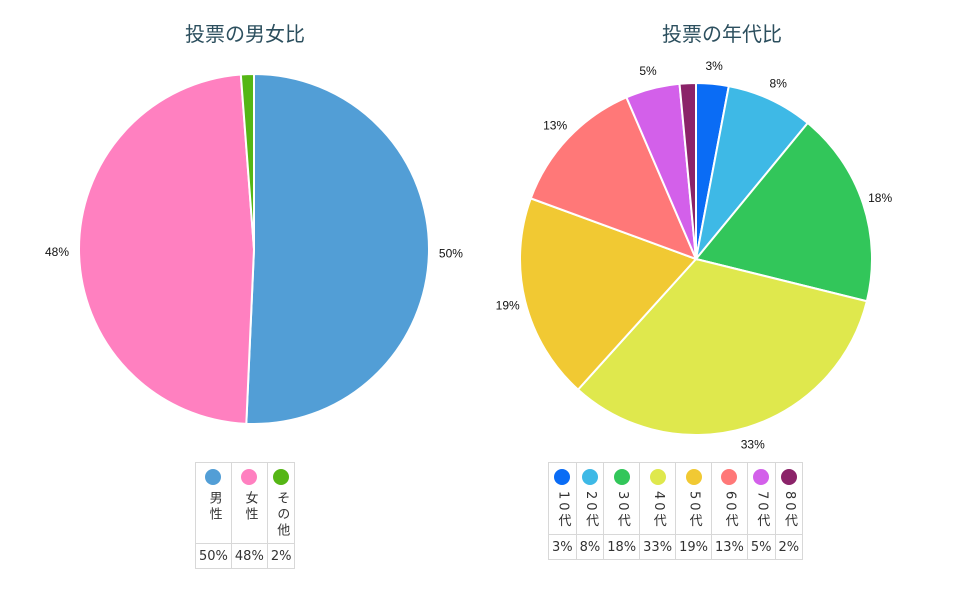 This screenshot has width=954, height=611. Describe the element at coordinates (694, 510) in the screenshot. I see `legend-label: 50代` at that location.